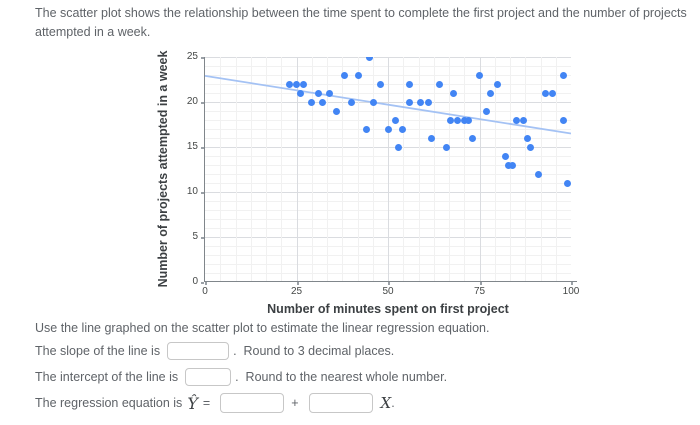 Image resolution: width=700 pixels, height=425 pixels. Describe the element at coordinates (195, 281) in the screenshot. I see `y-tick-label: 0` at that location.